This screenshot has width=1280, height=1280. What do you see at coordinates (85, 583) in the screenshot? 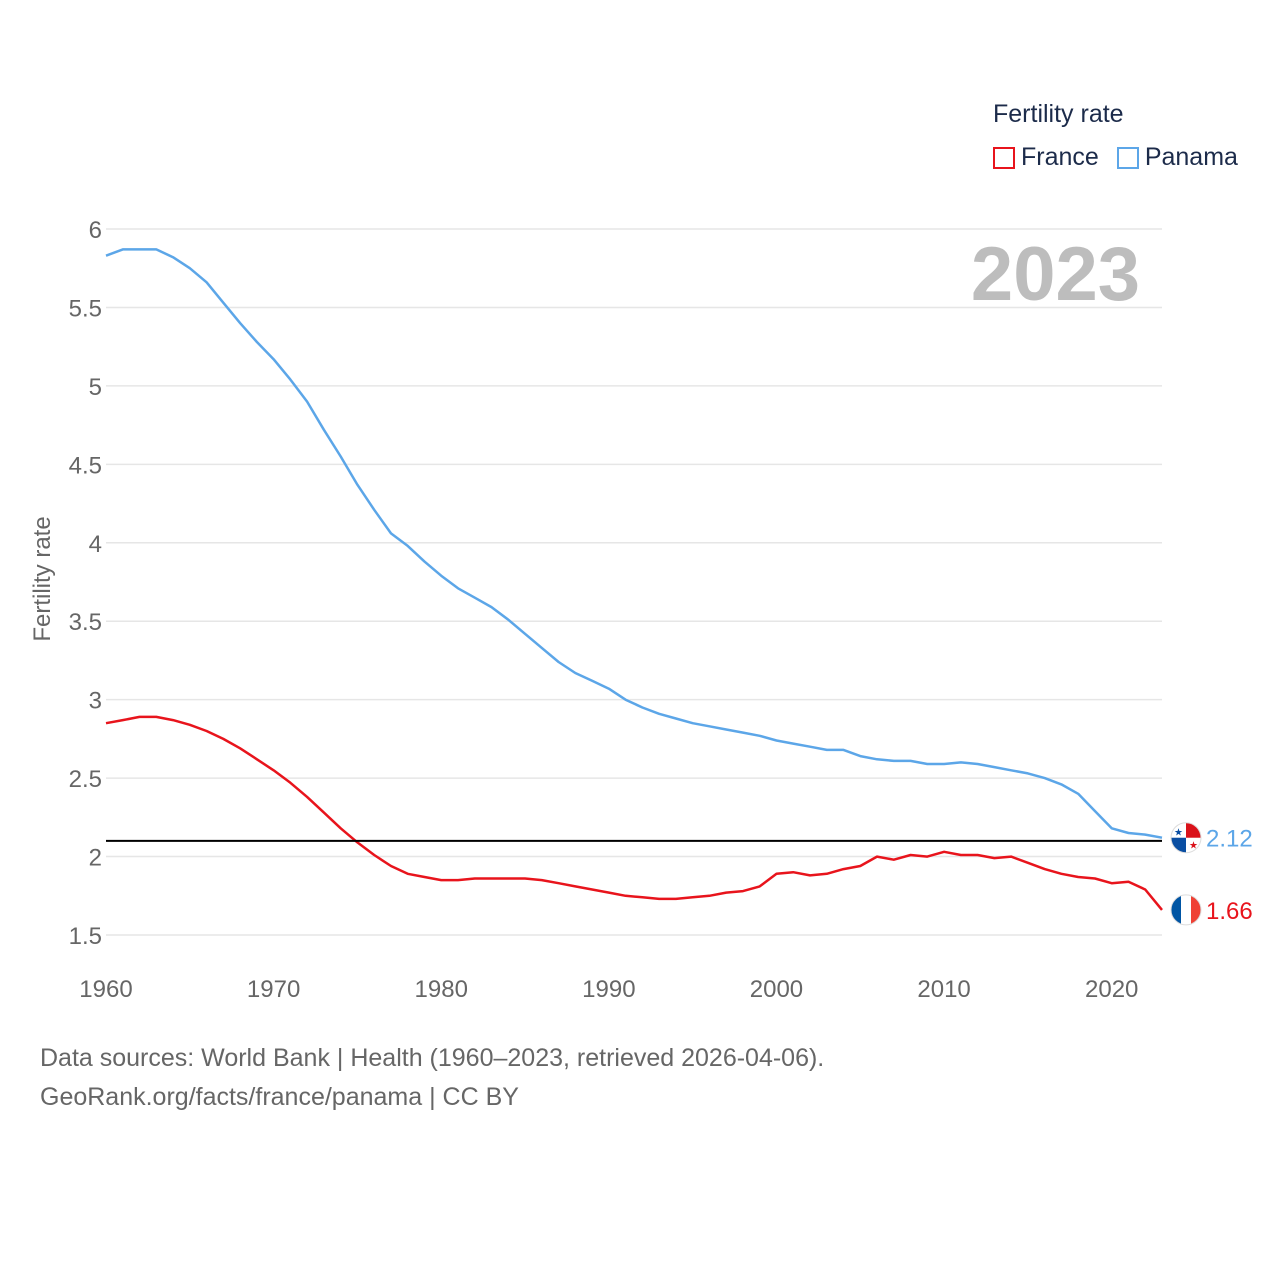
I see `y-axis-ticks: 1.5 2 2.5 3 3.5 4 4.5 5 5.5 6` at bounding box center [85, 583].